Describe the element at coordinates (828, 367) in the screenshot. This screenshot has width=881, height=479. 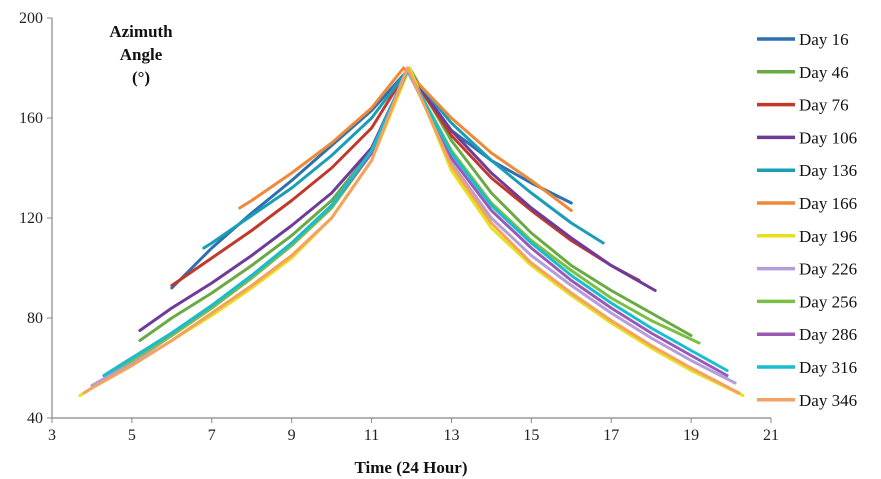
I see `legend-label: Day 316` at that location.